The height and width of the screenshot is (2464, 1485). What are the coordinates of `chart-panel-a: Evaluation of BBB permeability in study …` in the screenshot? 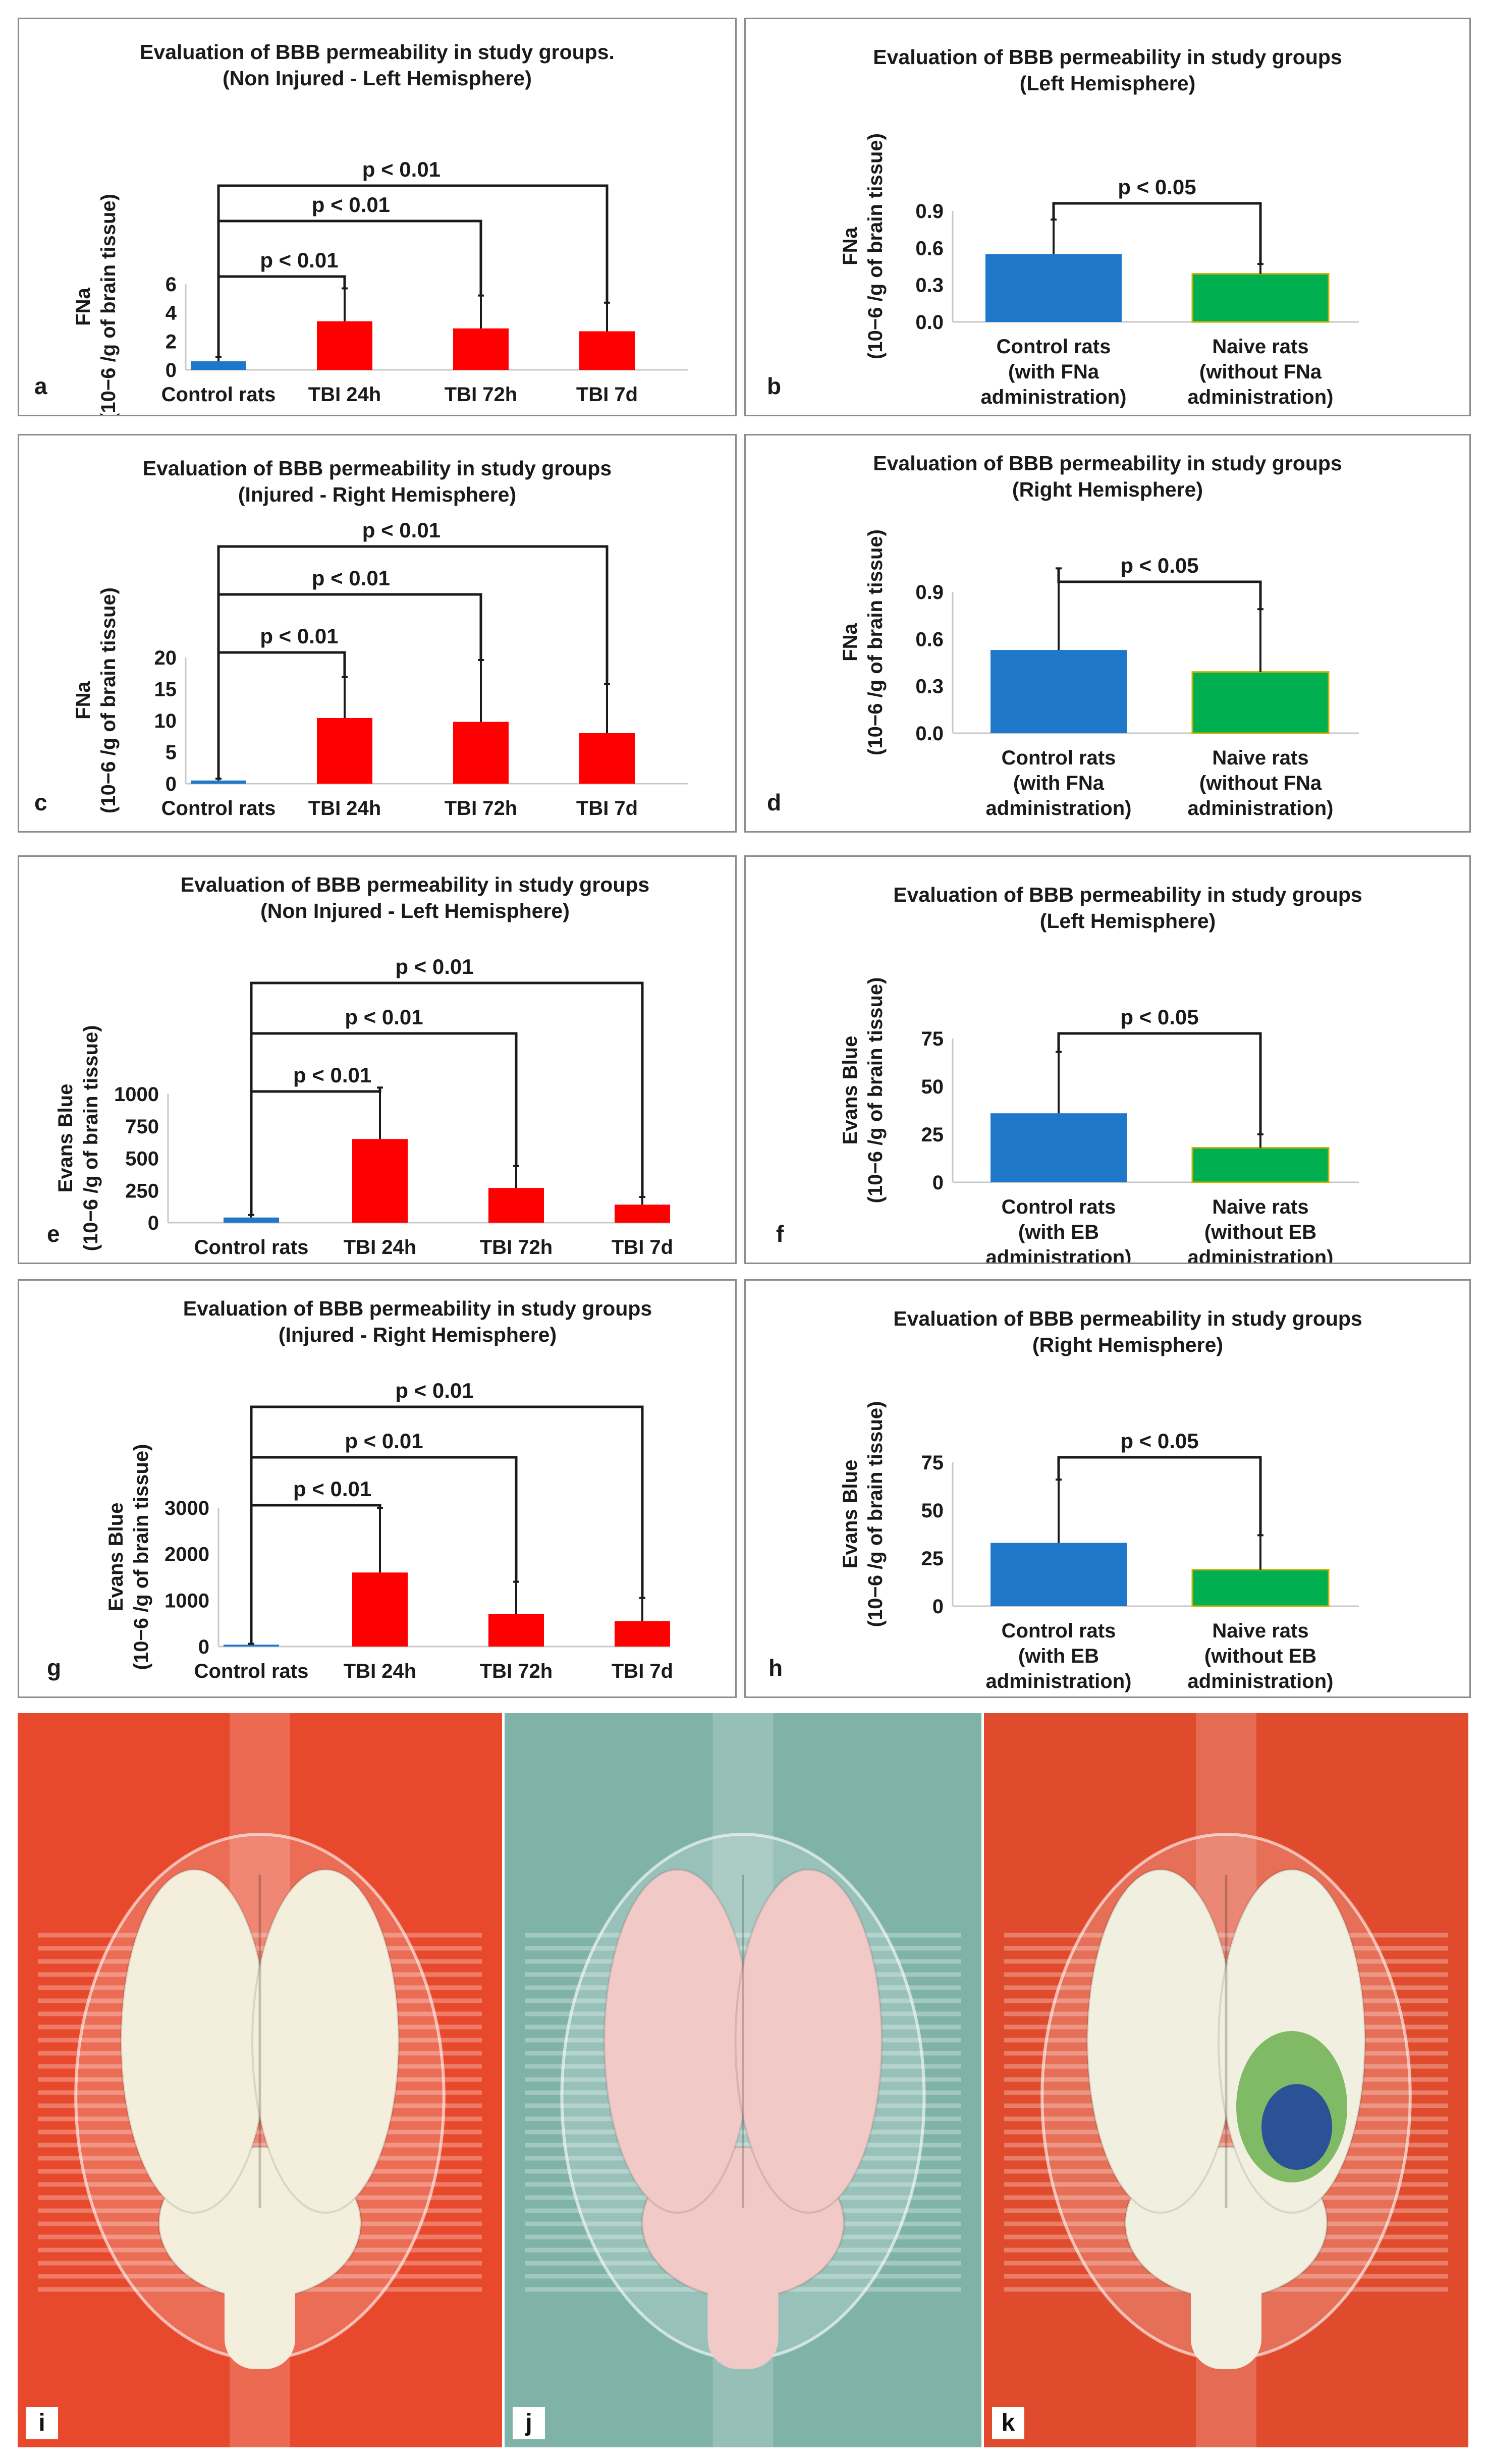 It's located at (377, 217).